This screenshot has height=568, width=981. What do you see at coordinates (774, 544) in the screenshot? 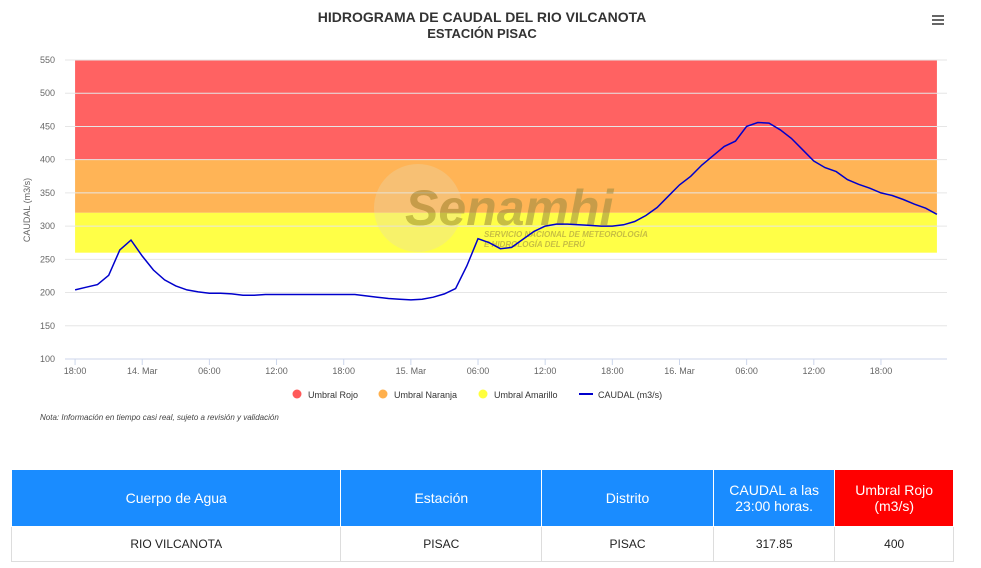
I see `table-cell: 317.85` at bounding box center [774, 544].